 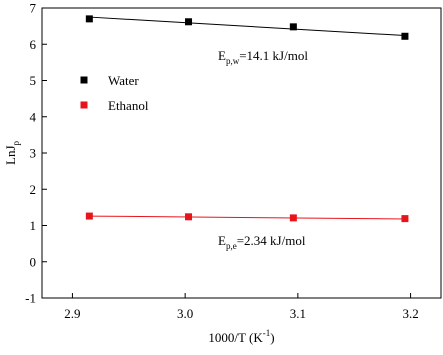 I want to click on annotation-part: p,e, so click(x=231, y=246).